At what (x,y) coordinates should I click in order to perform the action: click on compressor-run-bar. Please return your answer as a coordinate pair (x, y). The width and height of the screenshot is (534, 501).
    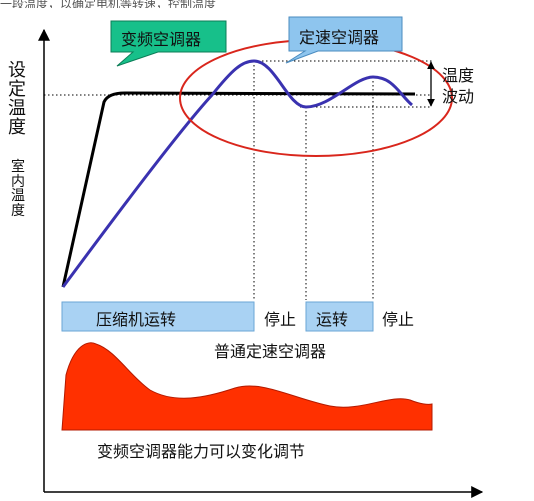
    Looking at the image, I should click on (158, 316).